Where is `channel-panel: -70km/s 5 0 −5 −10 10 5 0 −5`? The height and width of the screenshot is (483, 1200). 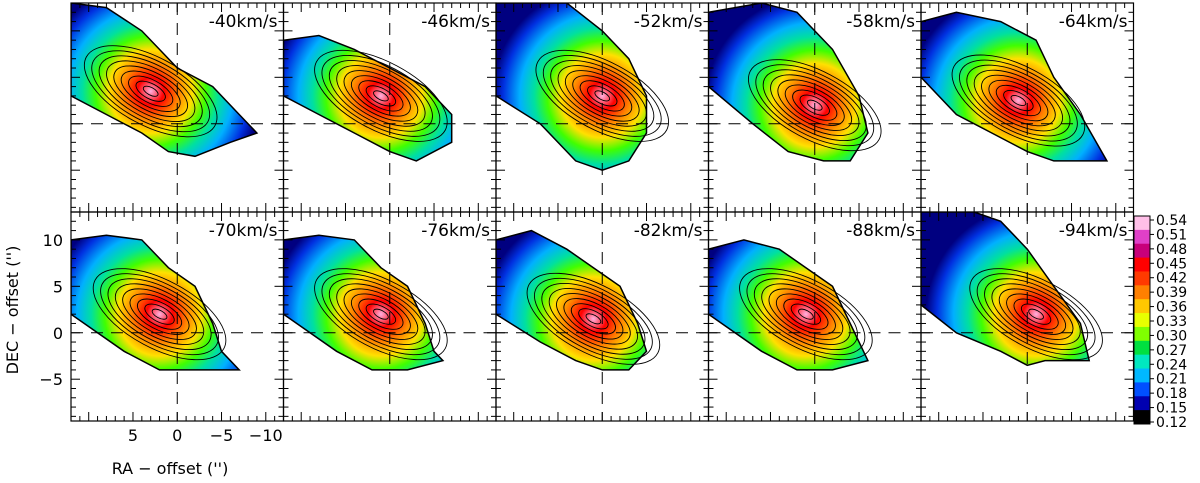 channel-panel: -70km/s 5 0 −5 −10 10 5 0 −5 is located at coordinates (162, 328).